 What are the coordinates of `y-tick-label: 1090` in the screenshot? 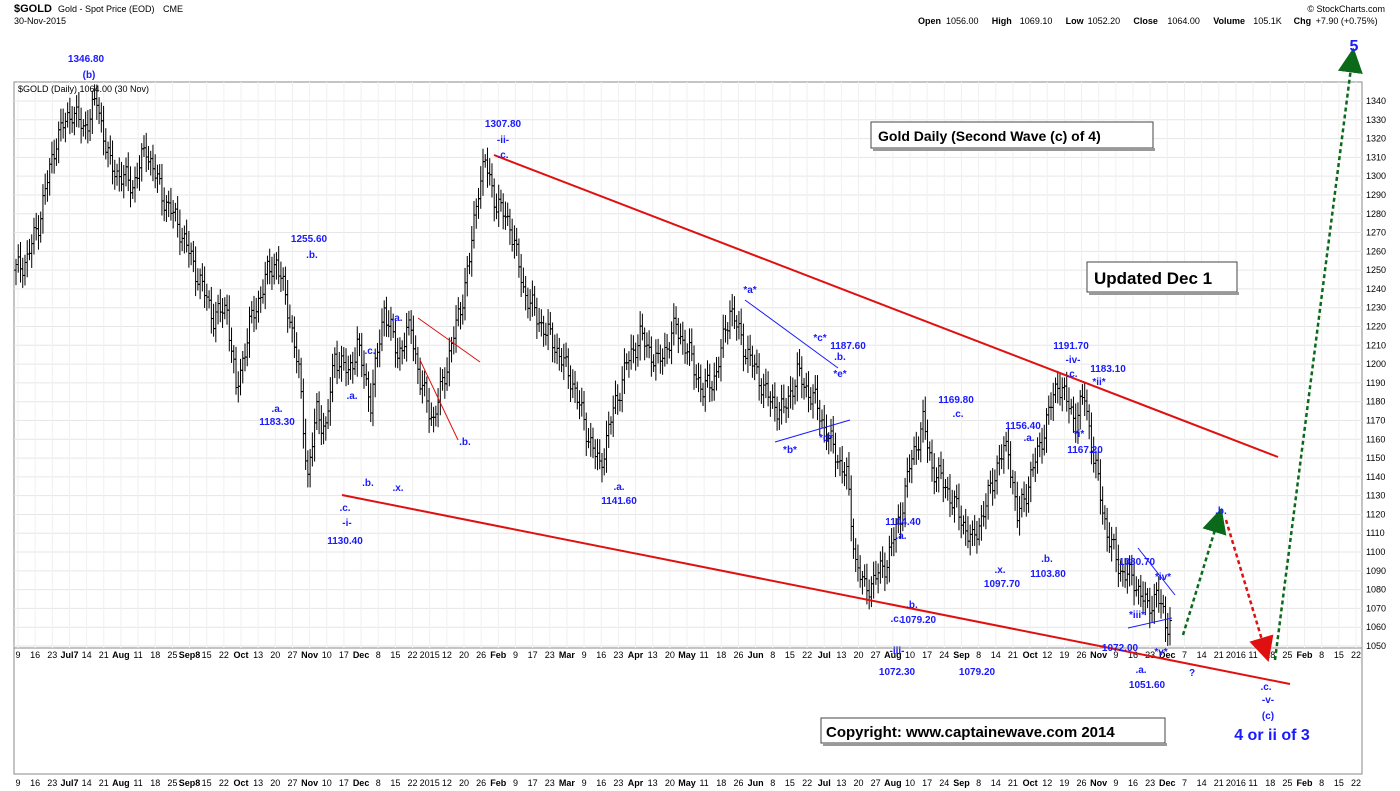 It's located at (1376, 571).